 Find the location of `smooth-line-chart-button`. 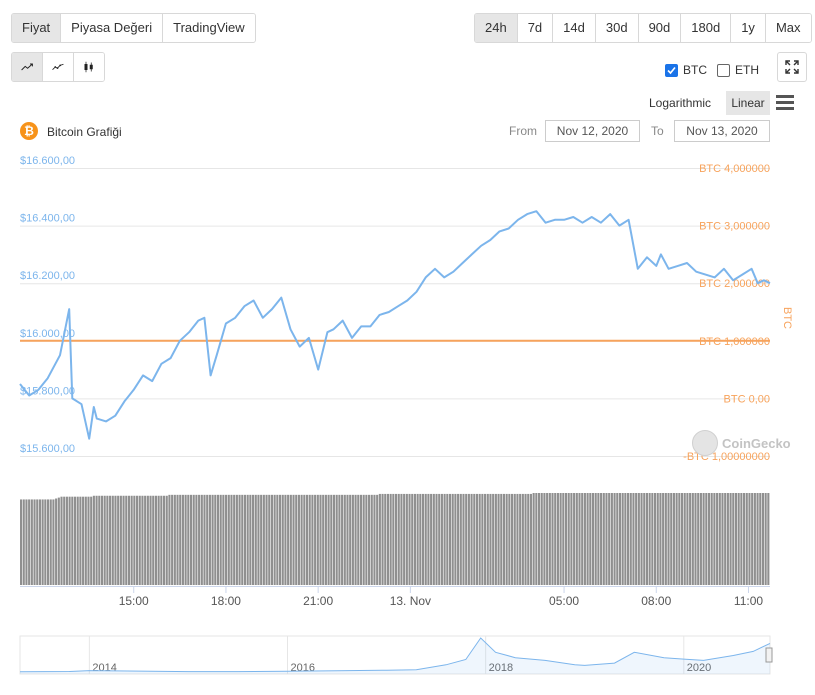

smooth-line-chart-button is located at coordinates (58, 67).